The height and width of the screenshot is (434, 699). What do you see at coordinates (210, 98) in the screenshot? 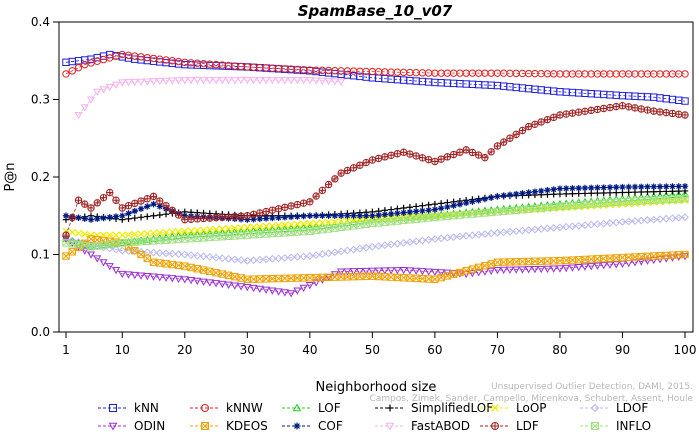
I see `series-fastabod` at bounding box center [210, 98].